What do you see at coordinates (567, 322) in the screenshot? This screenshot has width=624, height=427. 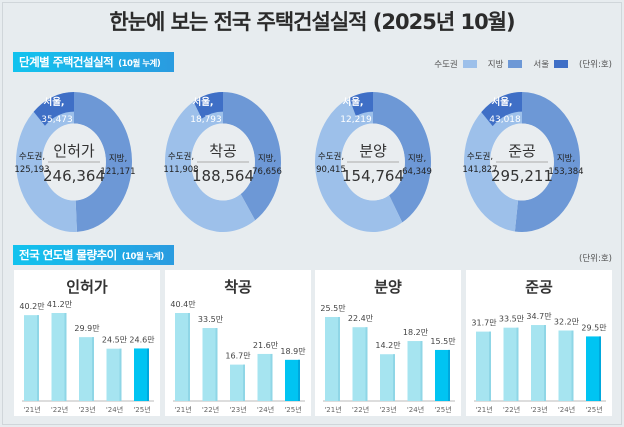 I see `data-label: 32.2만` at bounding box center [567, 322].